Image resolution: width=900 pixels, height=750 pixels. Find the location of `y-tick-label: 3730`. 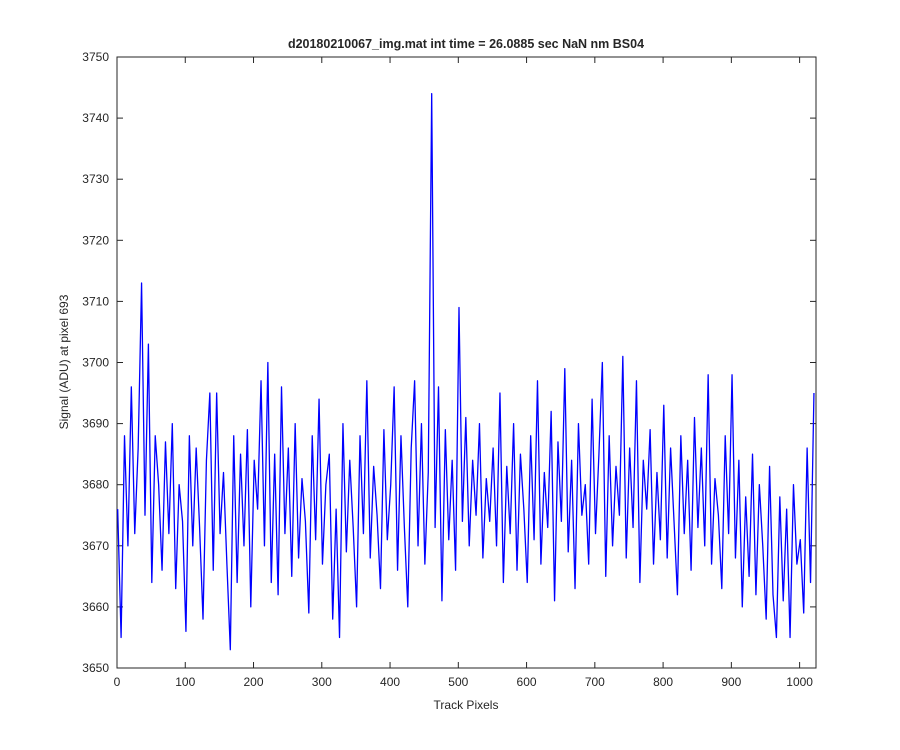

y-tick-label: 3730 is located at coordinates (95, 179).